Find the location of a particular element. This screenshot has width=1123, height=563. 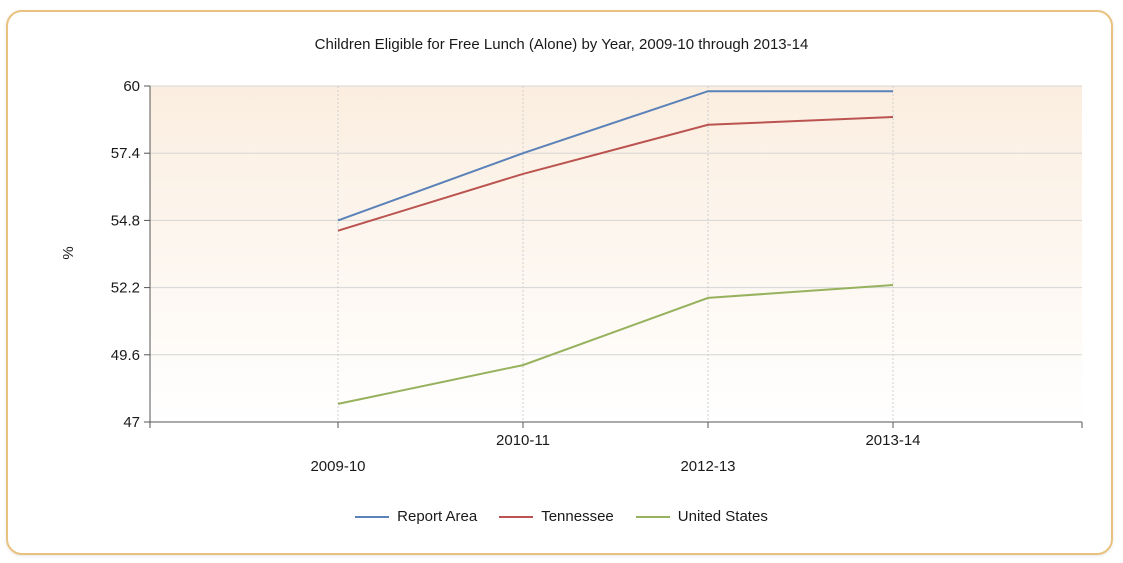

legend: Report Area Tennessee United States is located at coordinates (561, 516).